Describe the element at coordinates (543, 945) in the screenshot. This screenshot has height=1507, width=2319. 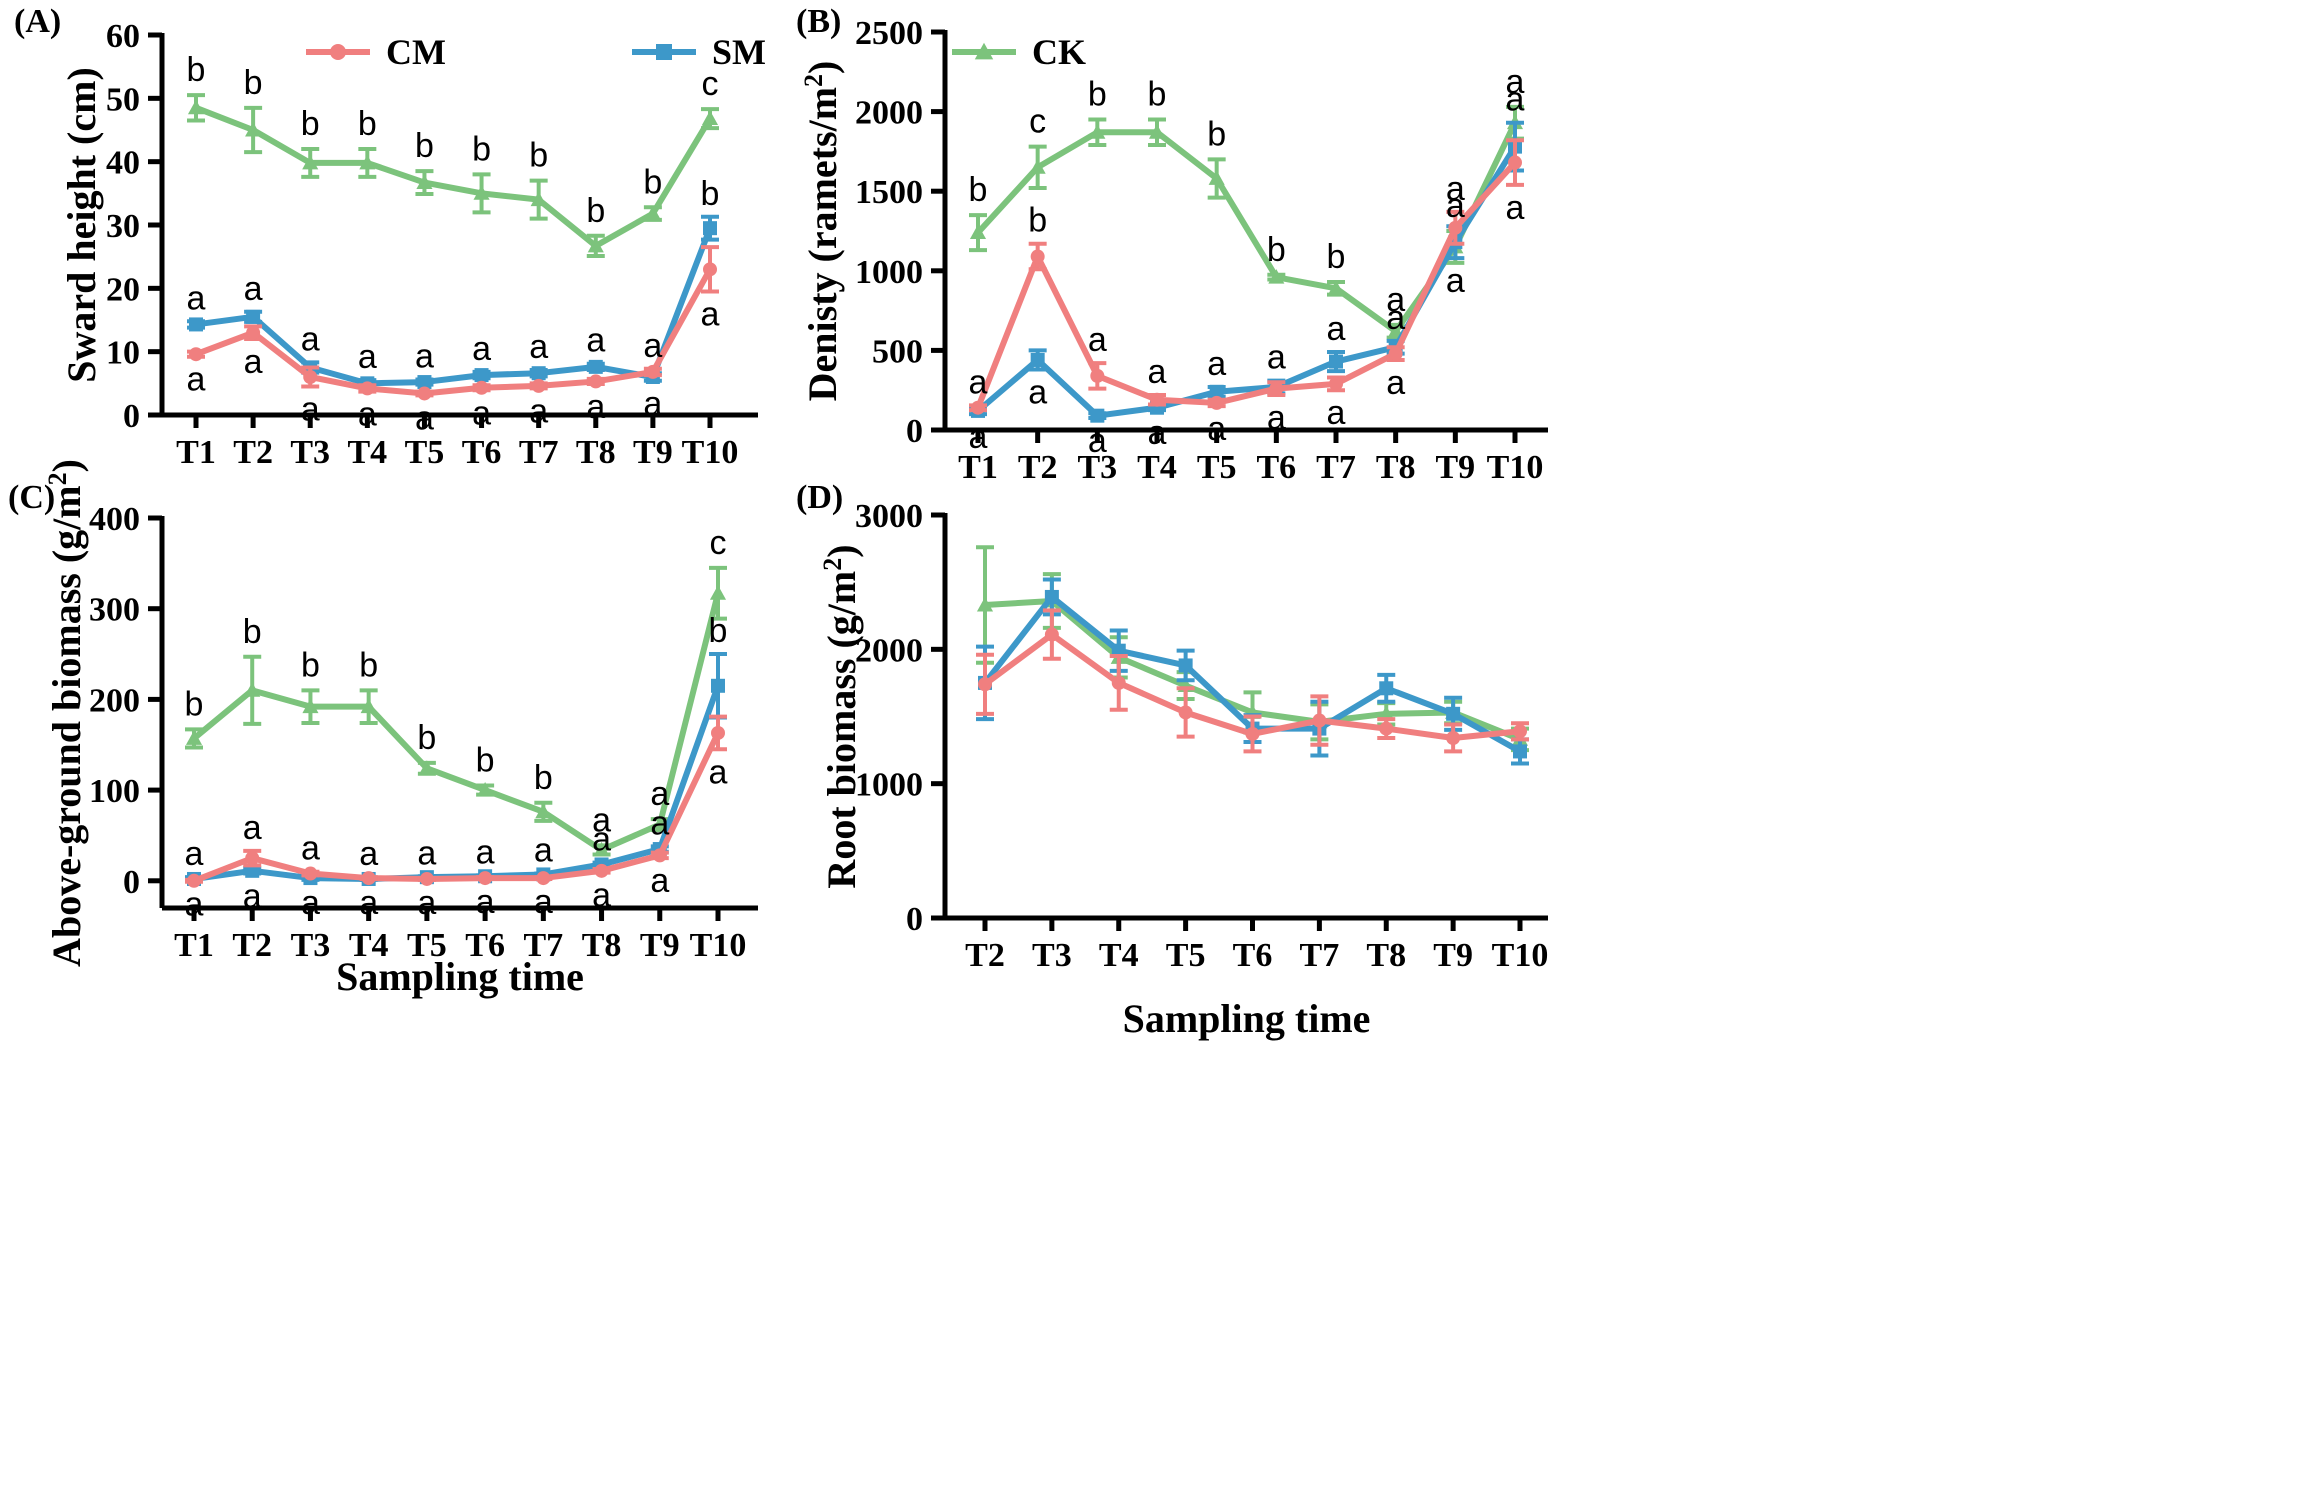
I see `x-tick-label: T7` at that location.